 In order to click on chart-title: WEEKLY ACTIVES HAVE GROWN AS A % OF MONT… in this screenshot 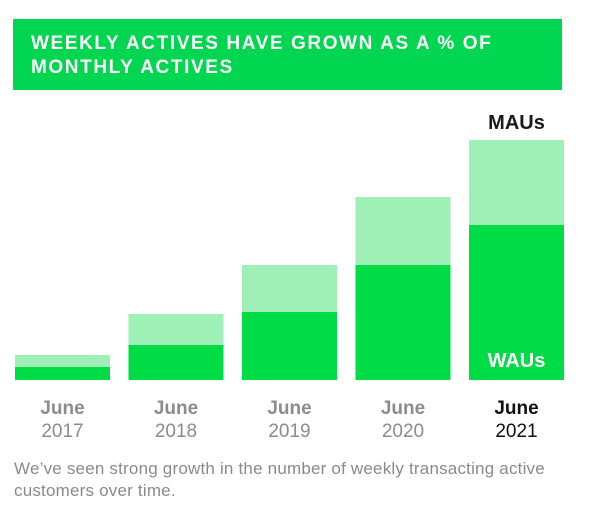, I will do `click(262, 55)`.